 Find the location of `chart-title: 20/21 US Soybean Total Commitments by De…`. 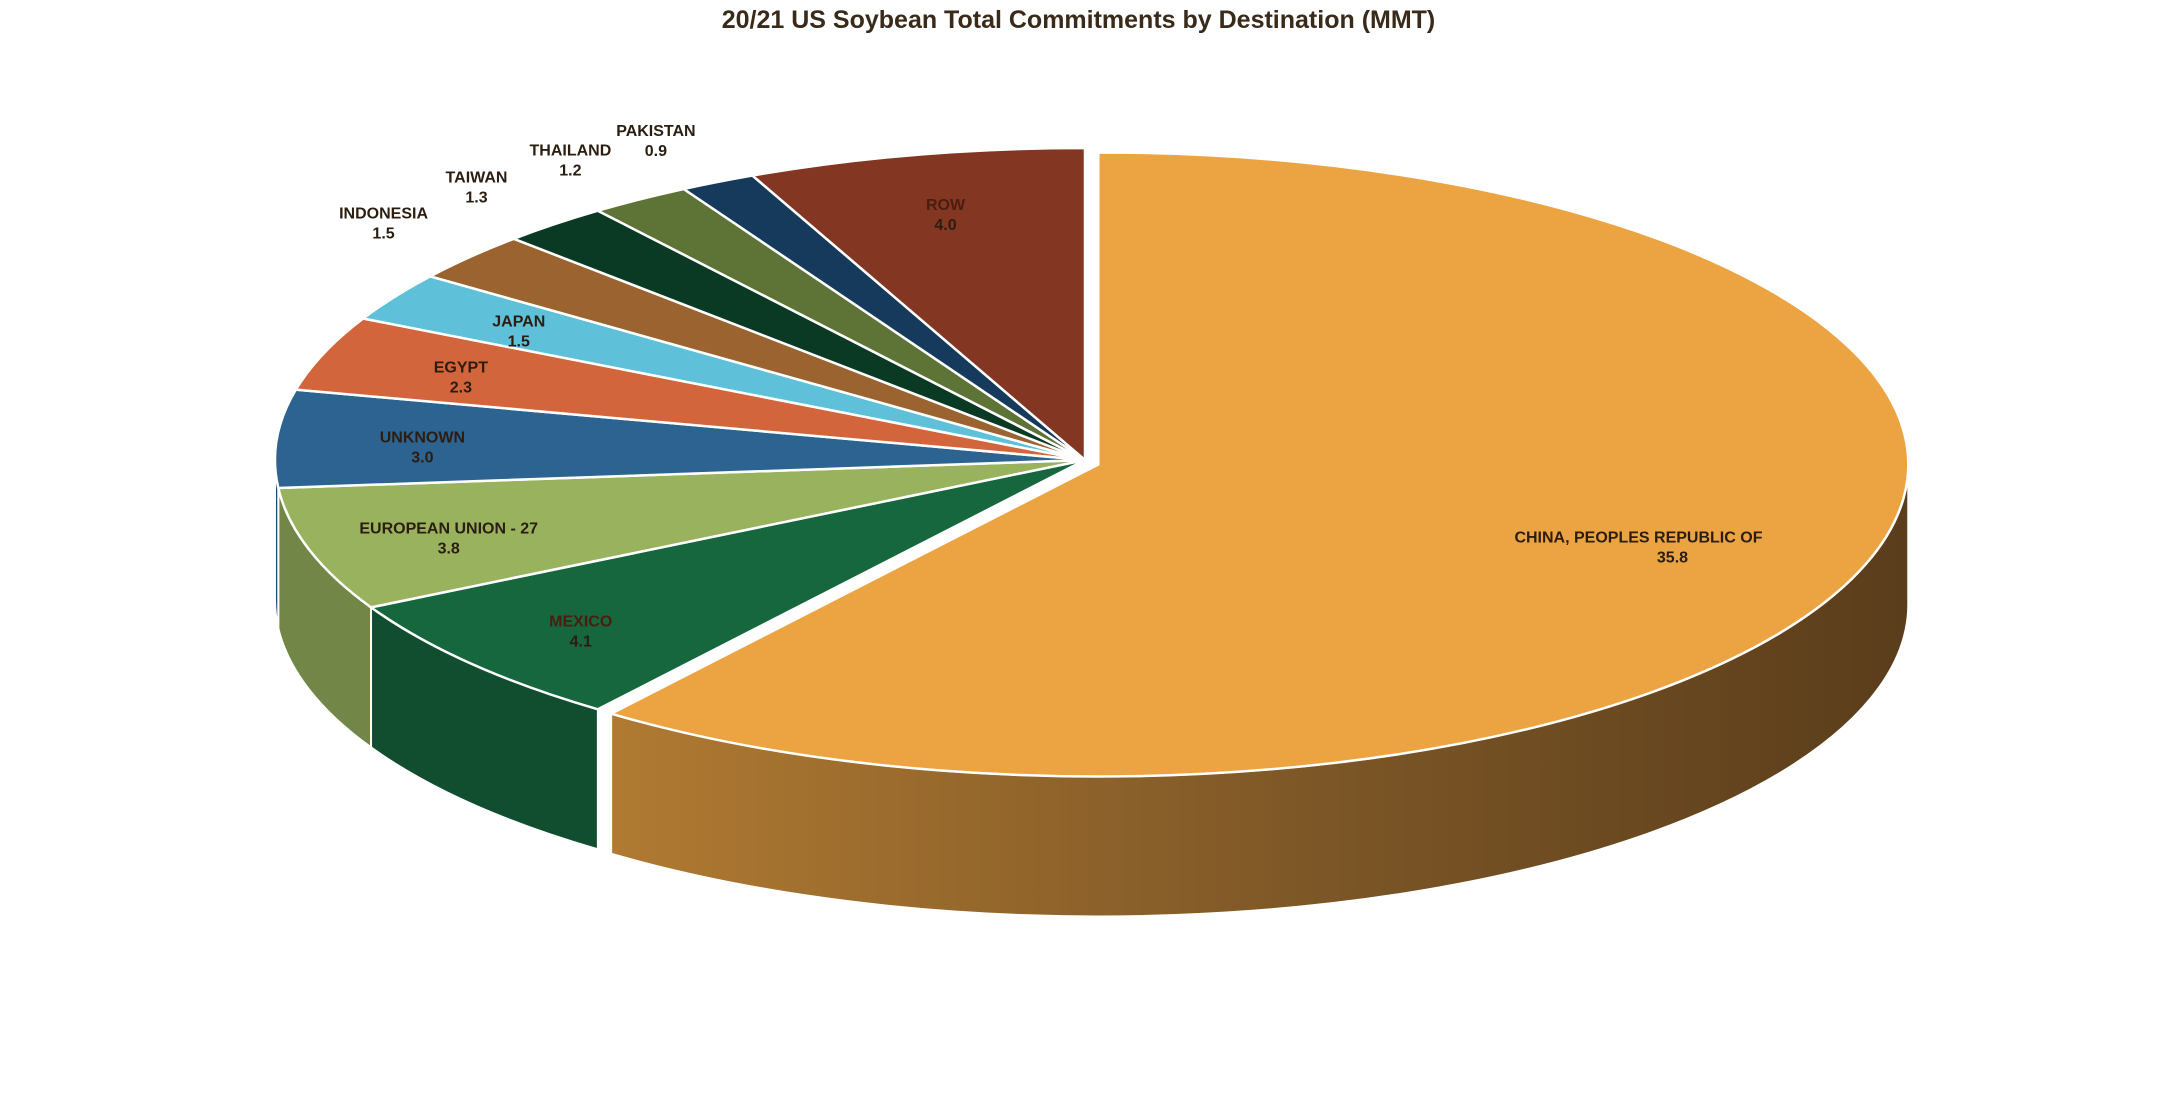

chart-title: 20/21 US Soybean Total Commitments by De… is located at coordinates (1078, 20).